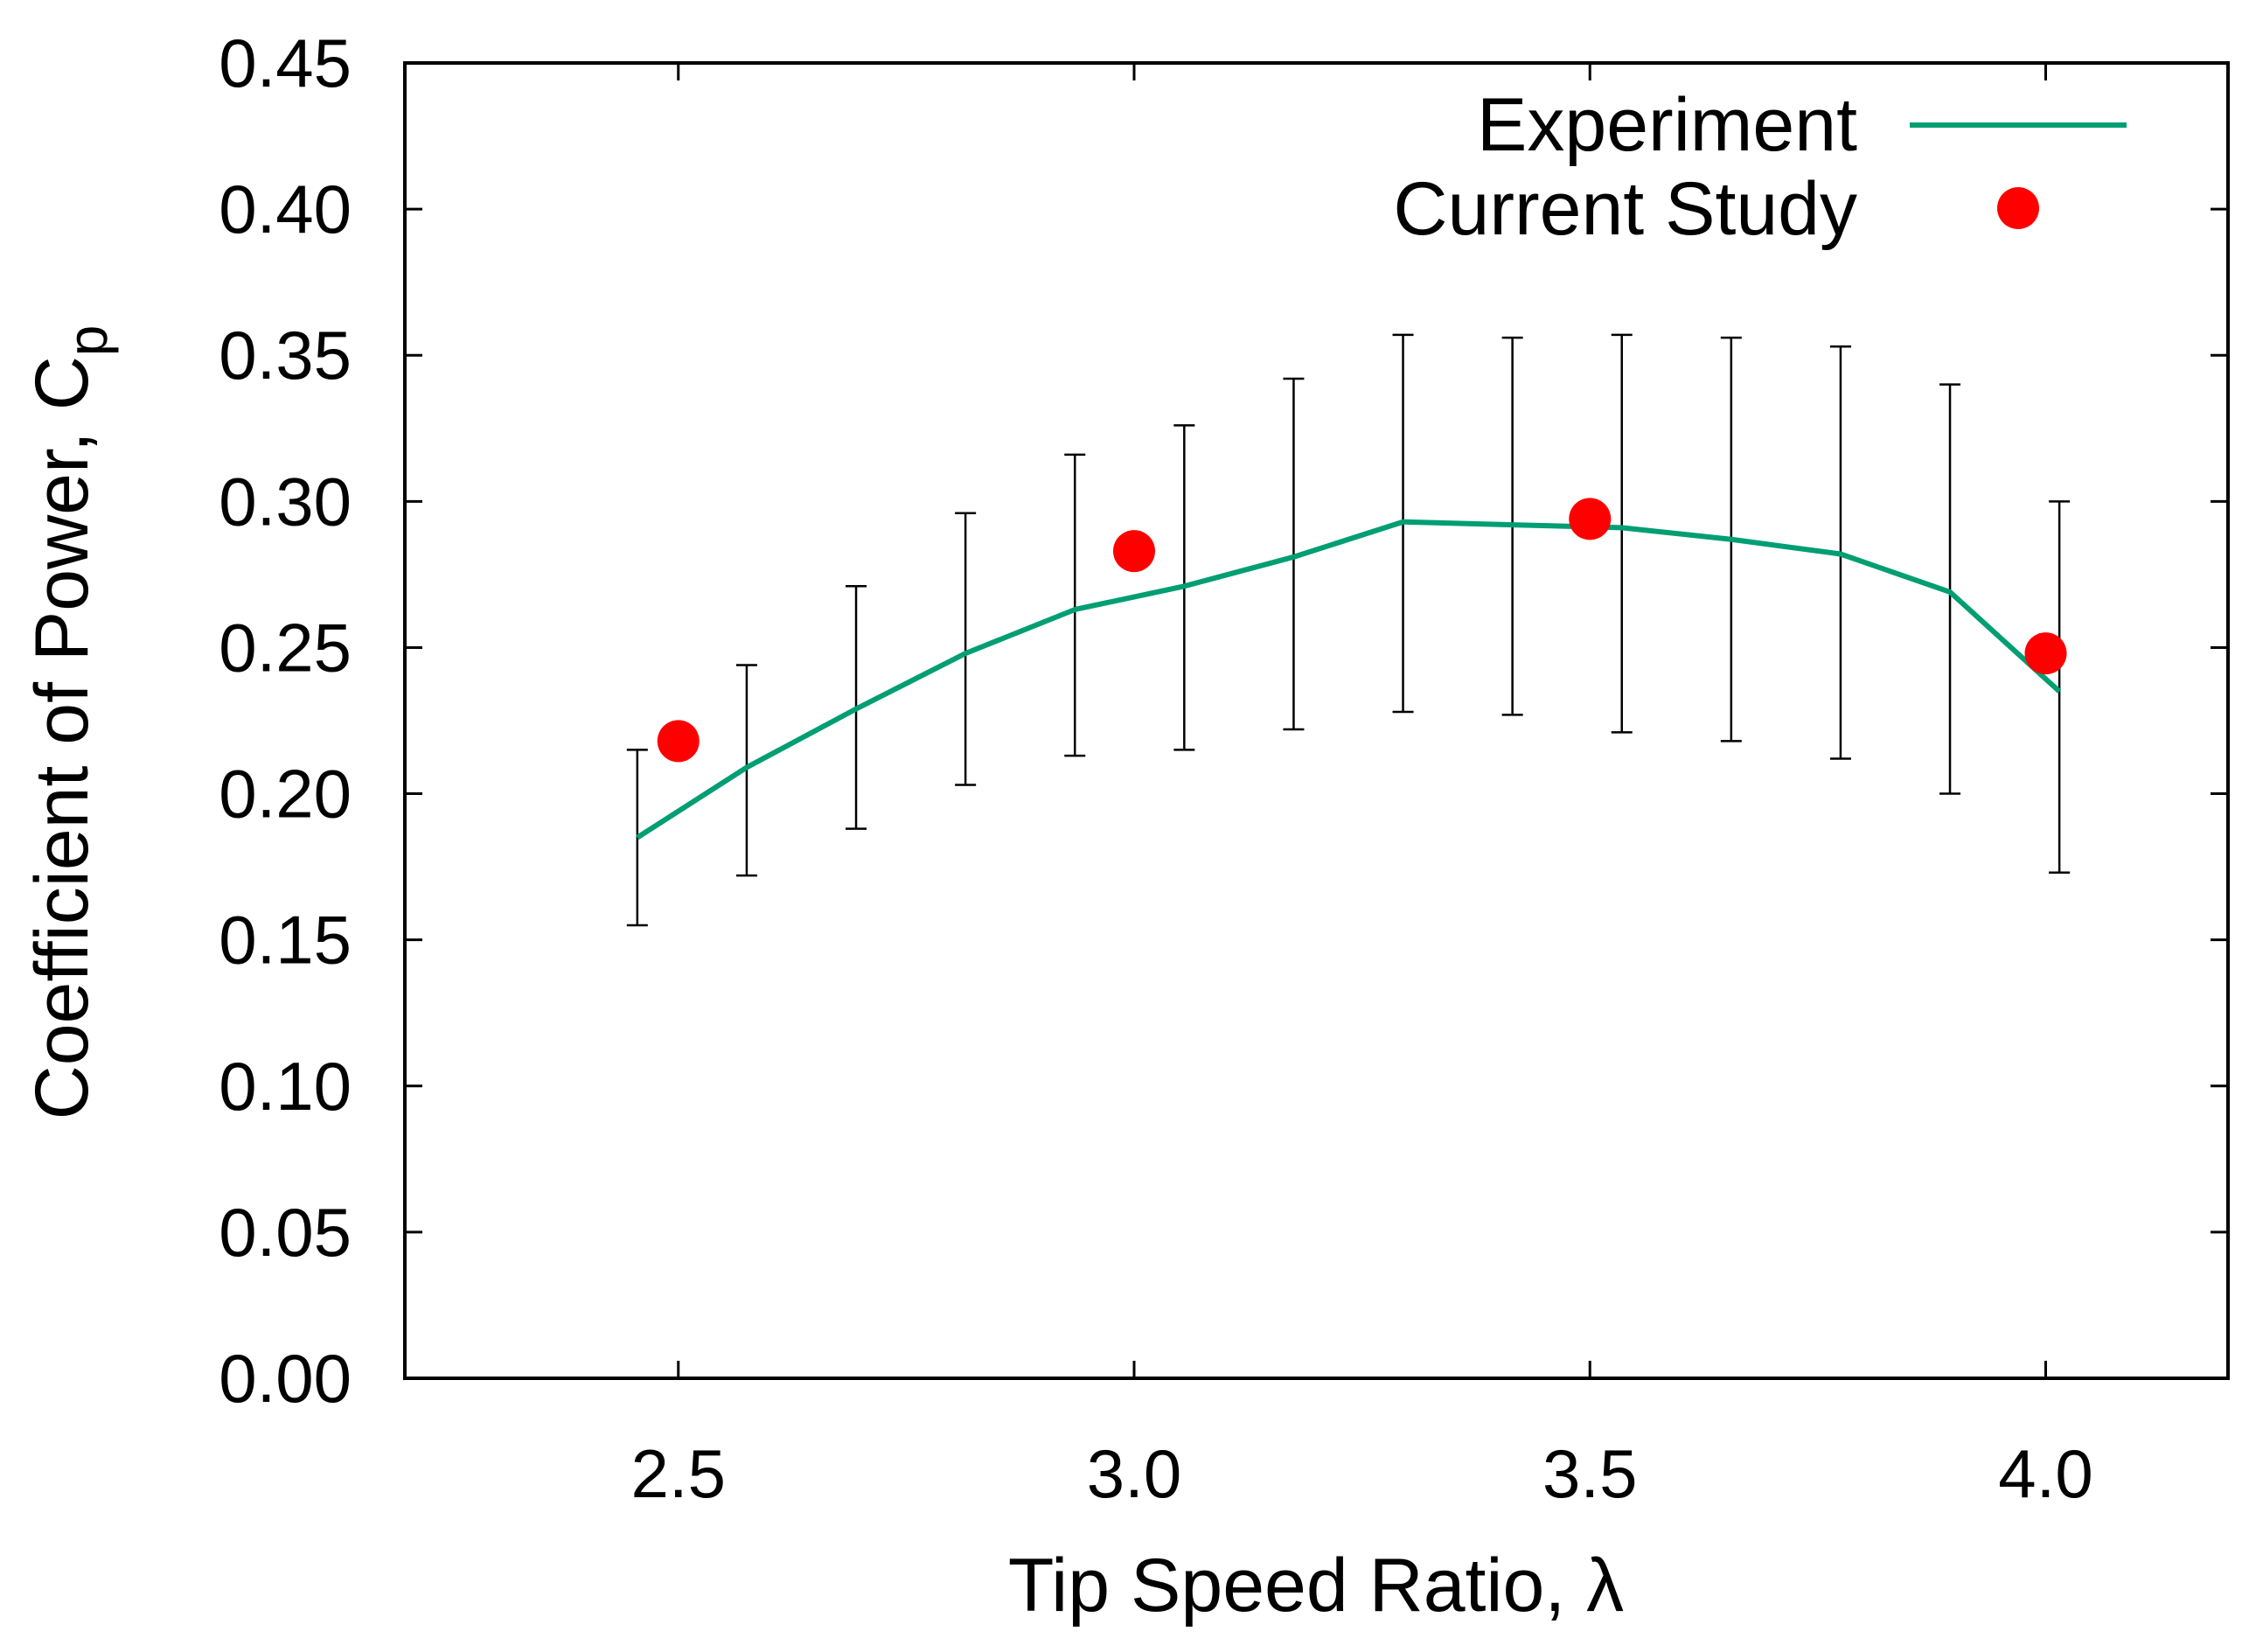 Image resolution: width=2249 pixels, height=1652 pixels. I want to click on y-tick-label: 0.35, so click(285, 355).